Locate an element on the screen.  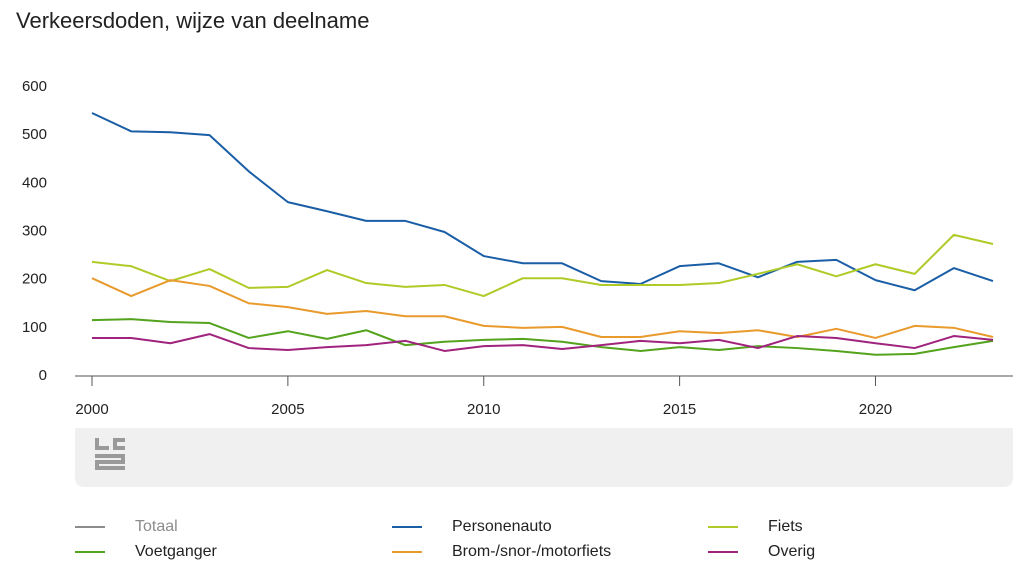
legend-item: Overig is located at coordinates (761, 551).